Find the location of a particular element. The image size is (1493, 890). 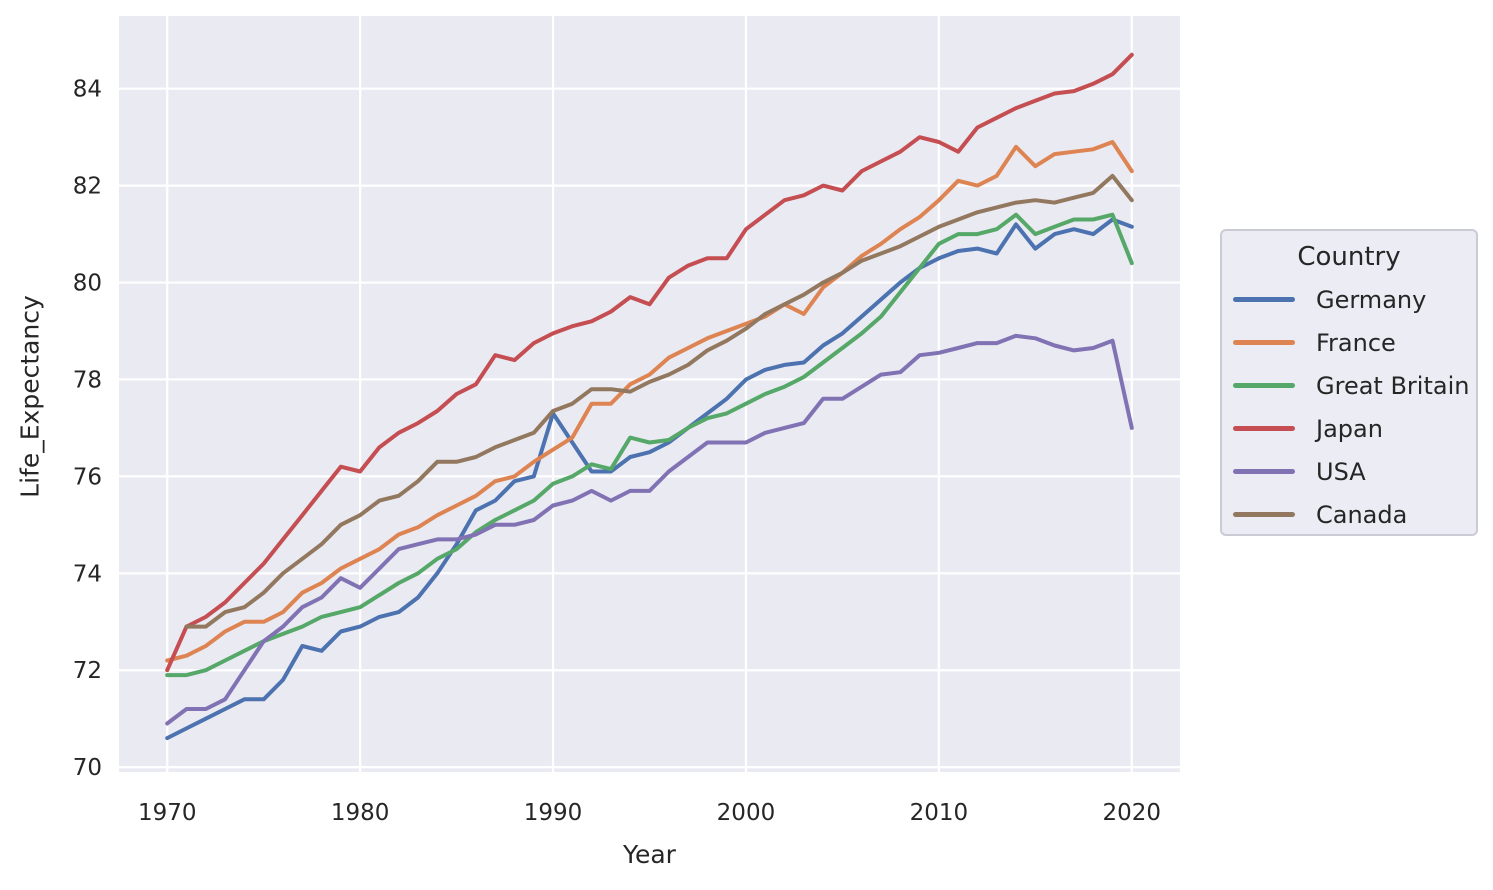

legend-label: USA is located at coordinates (1341, 471).